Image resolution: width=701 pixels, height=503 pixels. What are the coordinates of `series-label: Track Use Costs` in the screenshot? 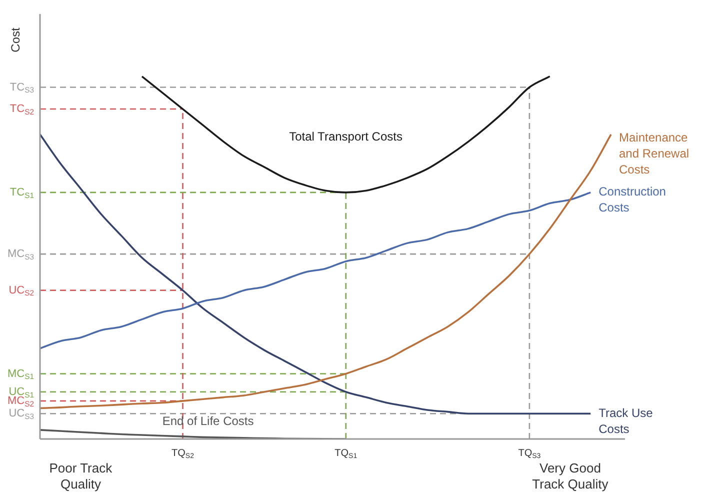 It's located at (626, 421).